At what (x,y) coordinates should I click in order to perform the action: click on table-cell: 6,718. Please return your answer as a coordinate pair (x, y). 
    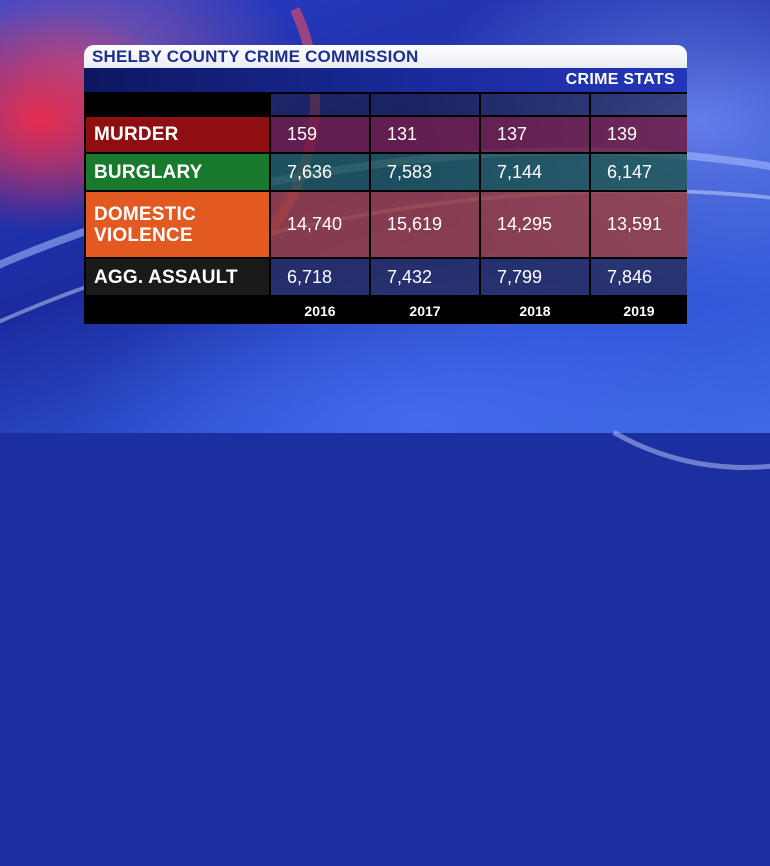
    Looking at the image, I should click on (319, 276).